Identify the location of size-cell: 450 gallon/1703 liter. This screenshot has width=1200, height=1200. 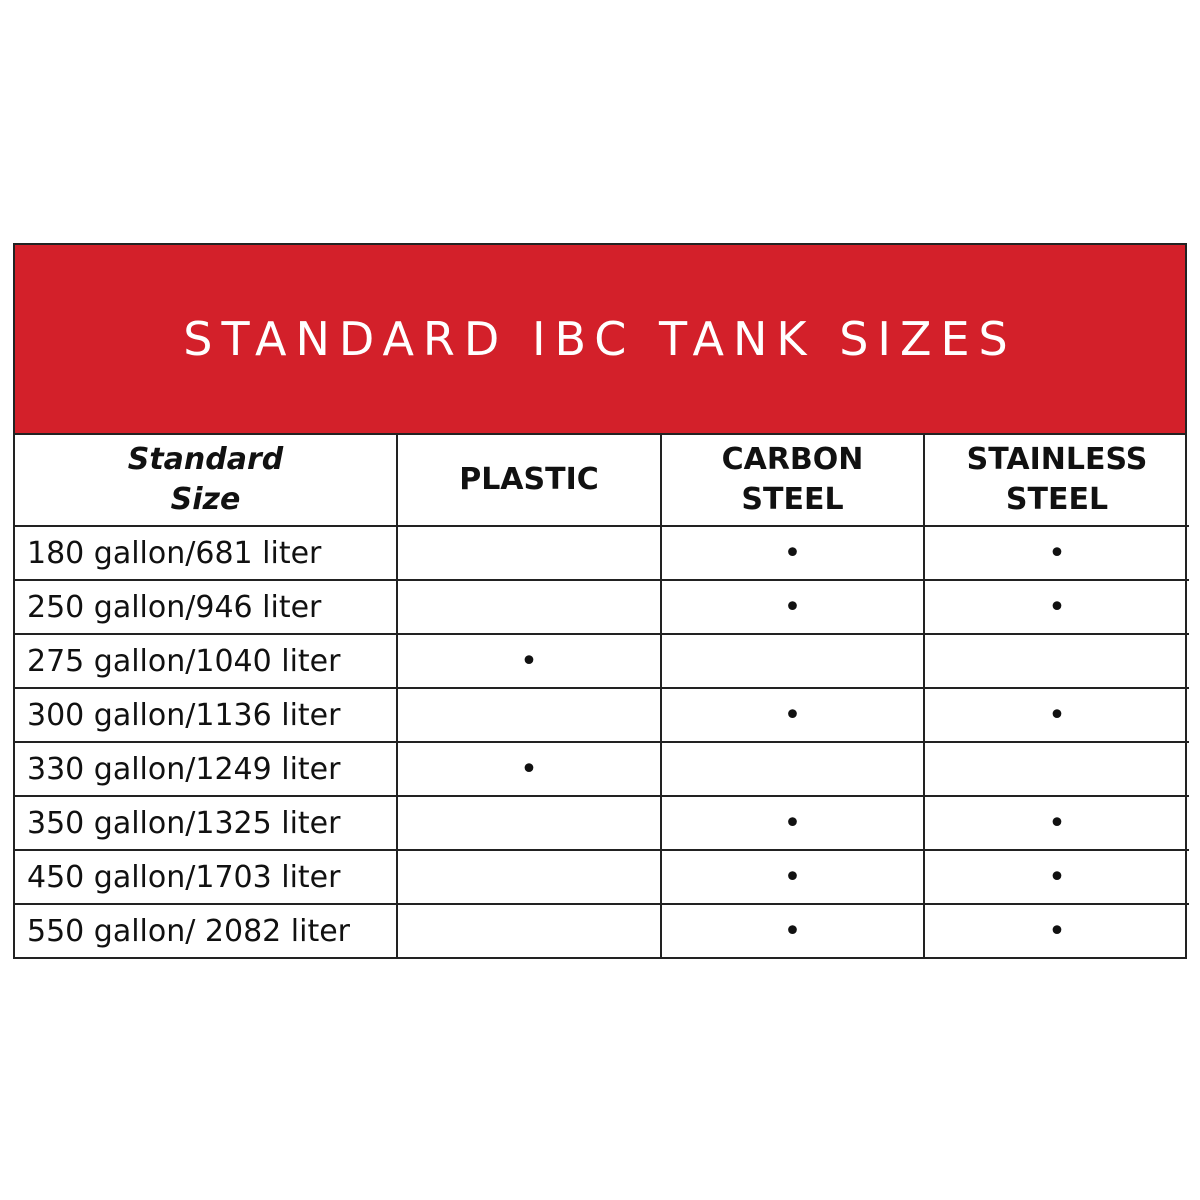
(206, 877).